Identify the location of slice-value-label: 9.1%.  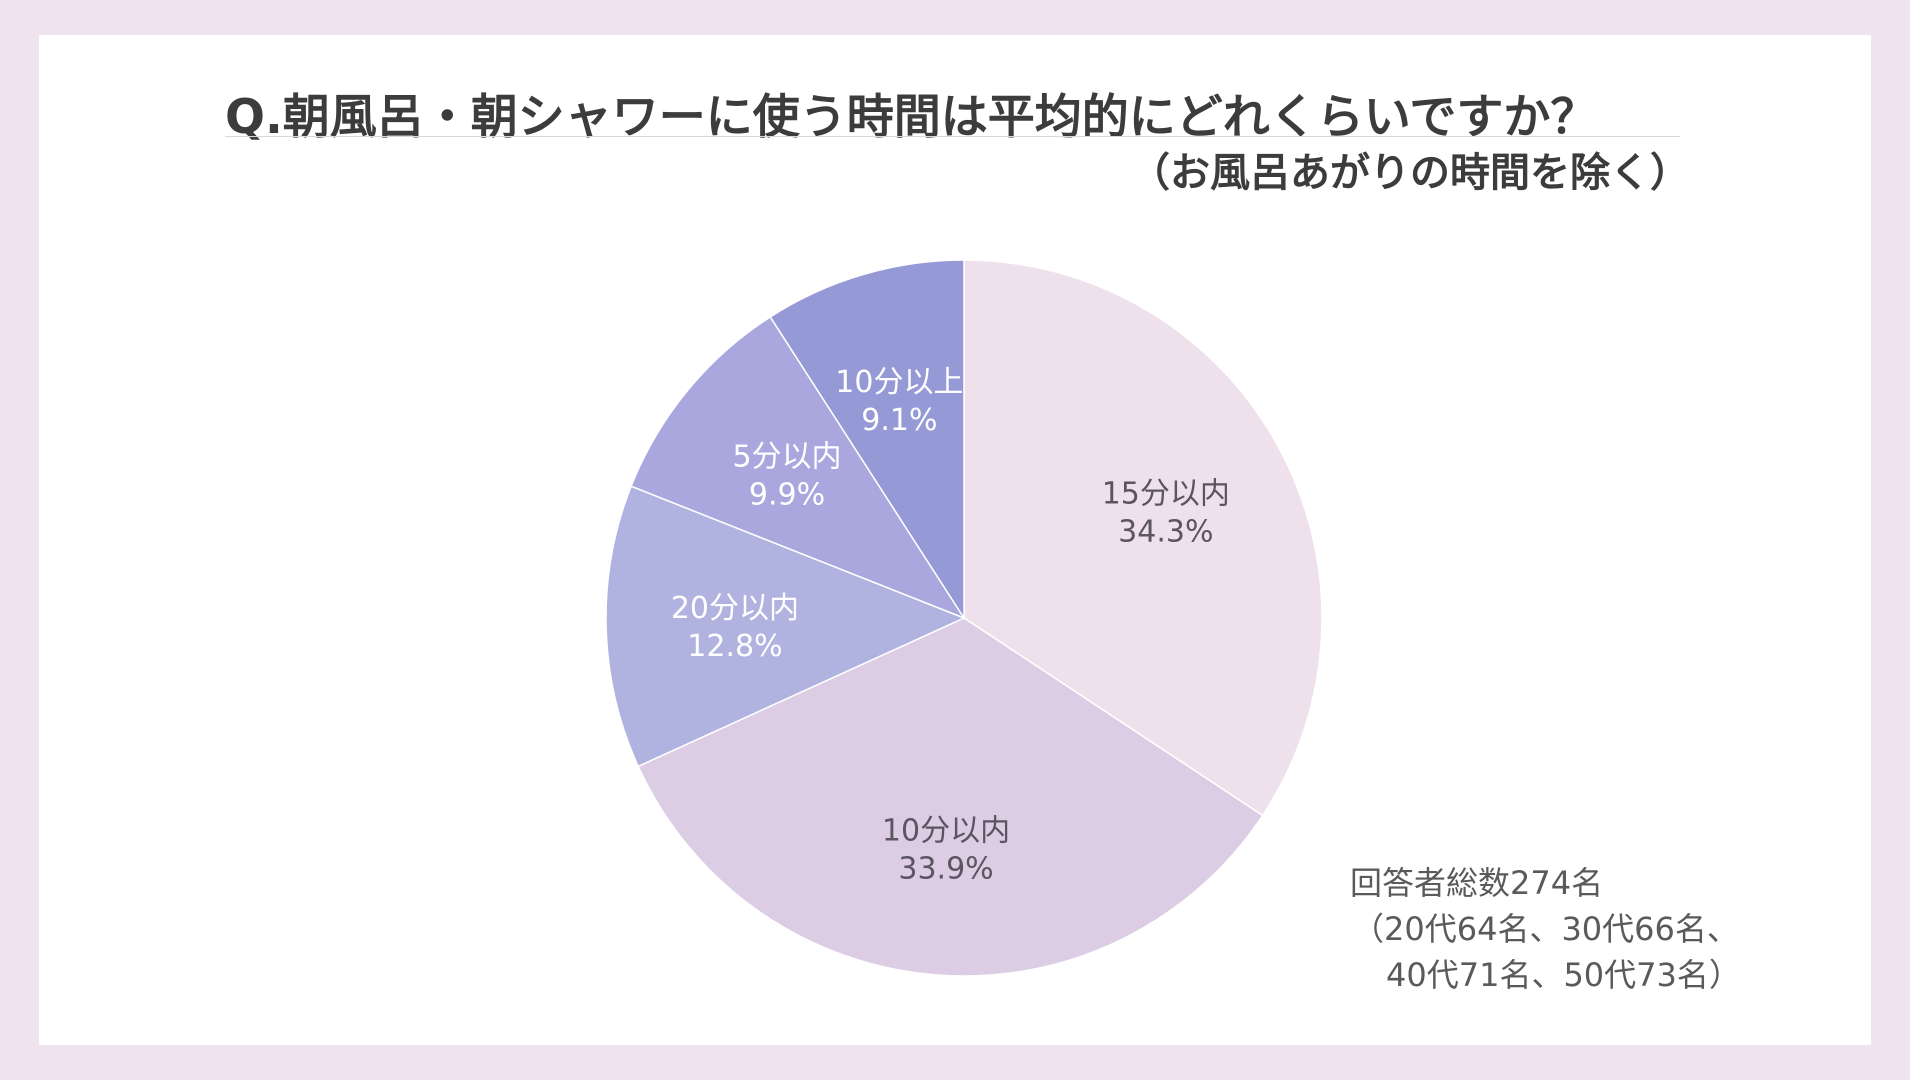
(899, 420).